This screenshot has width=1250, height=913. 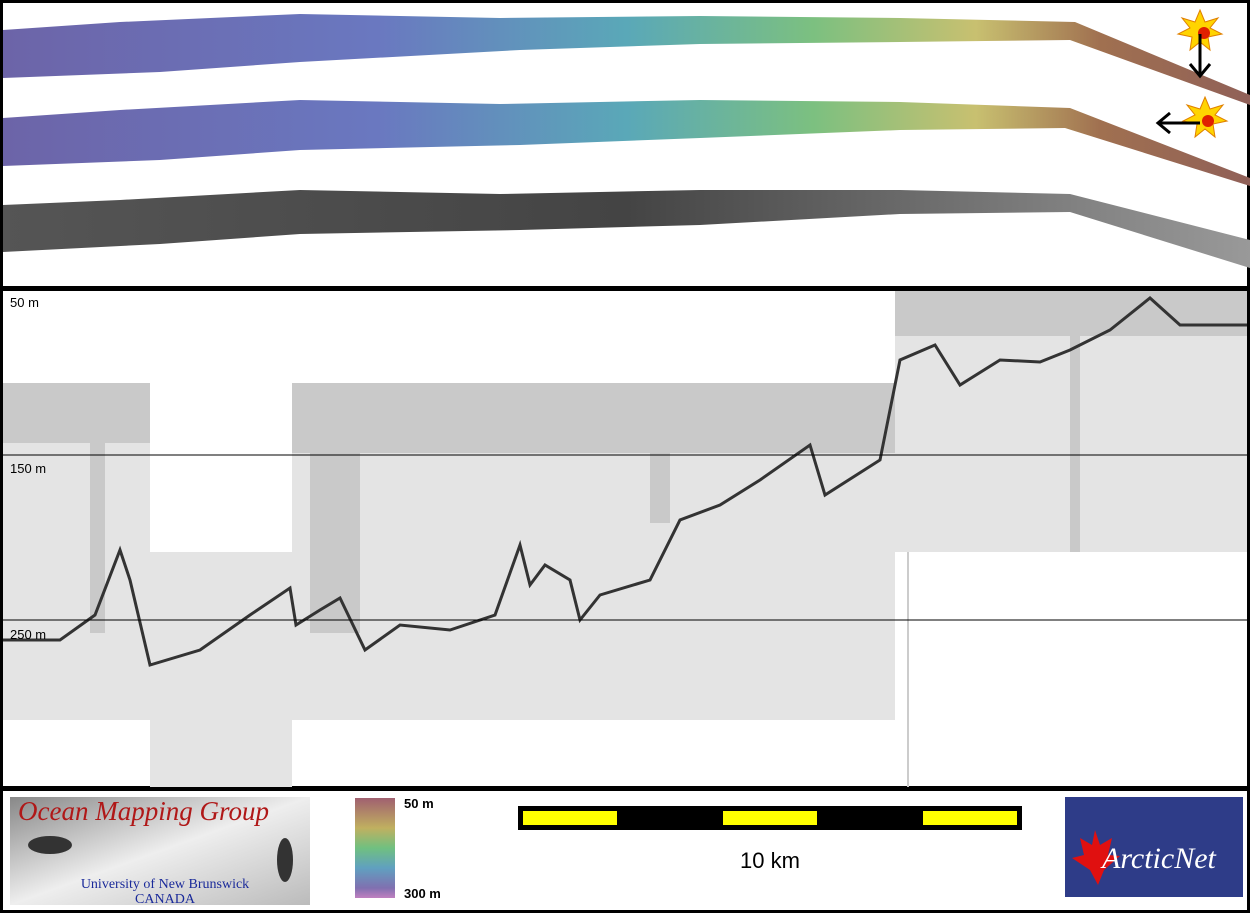 I want to click on color-bar, so click(x=375, y=848).